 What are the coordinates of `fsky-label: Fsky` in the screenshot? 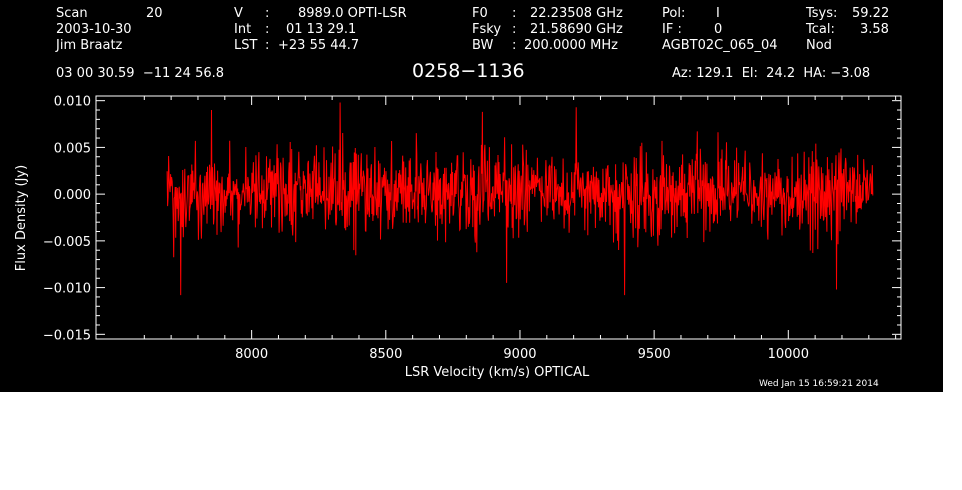 It's located at (487, 29).